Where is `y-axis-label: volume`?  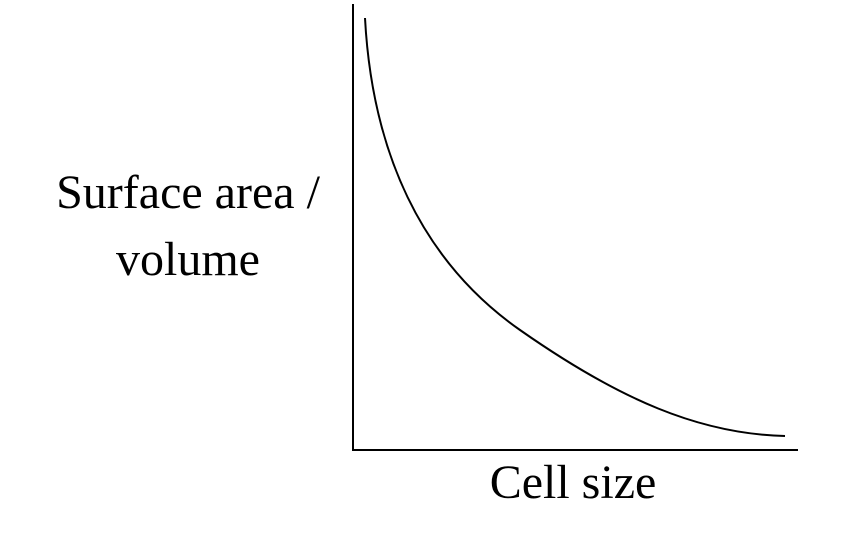 y-axis-label: volume is located at coordinates (188, 259).